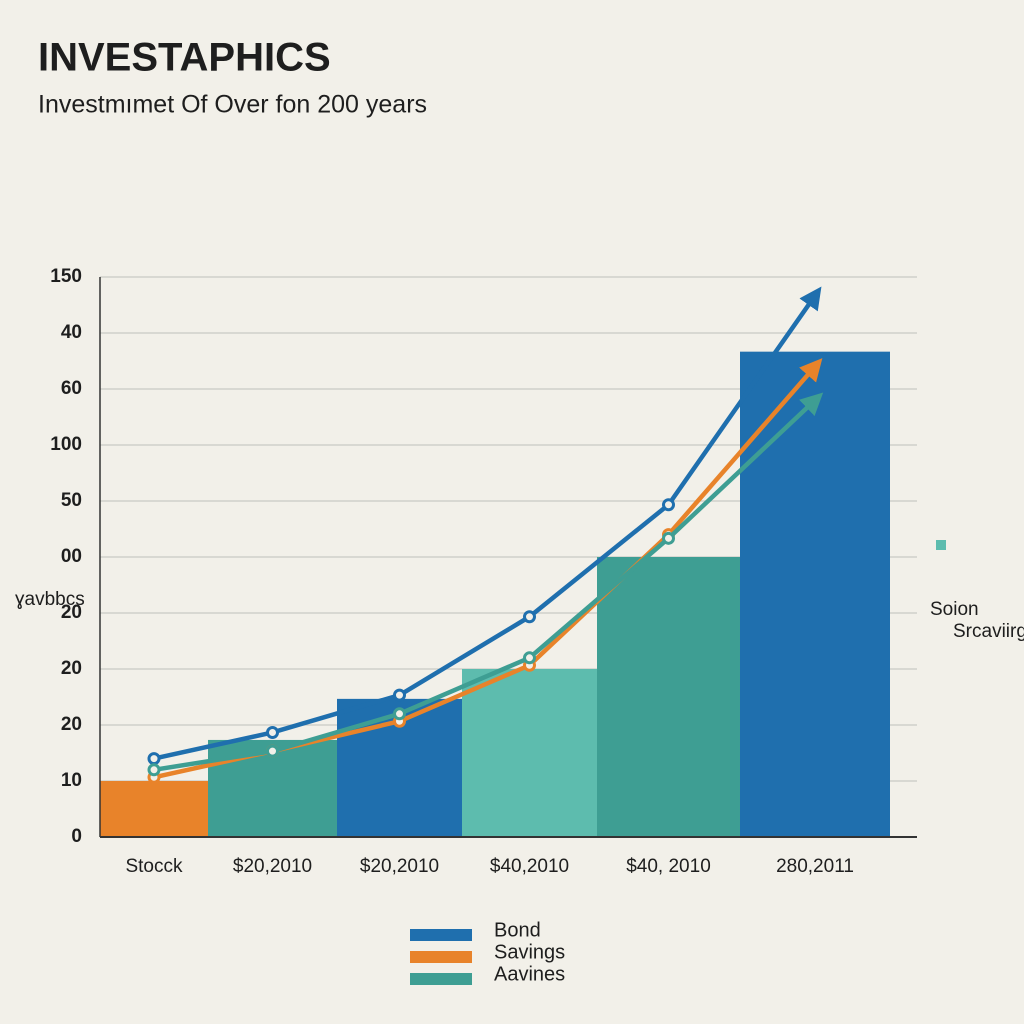 The height and width of the screenshot is (1024, 1024). I want to click on chart-title: INVESTAPHICS, so click(184, 58).